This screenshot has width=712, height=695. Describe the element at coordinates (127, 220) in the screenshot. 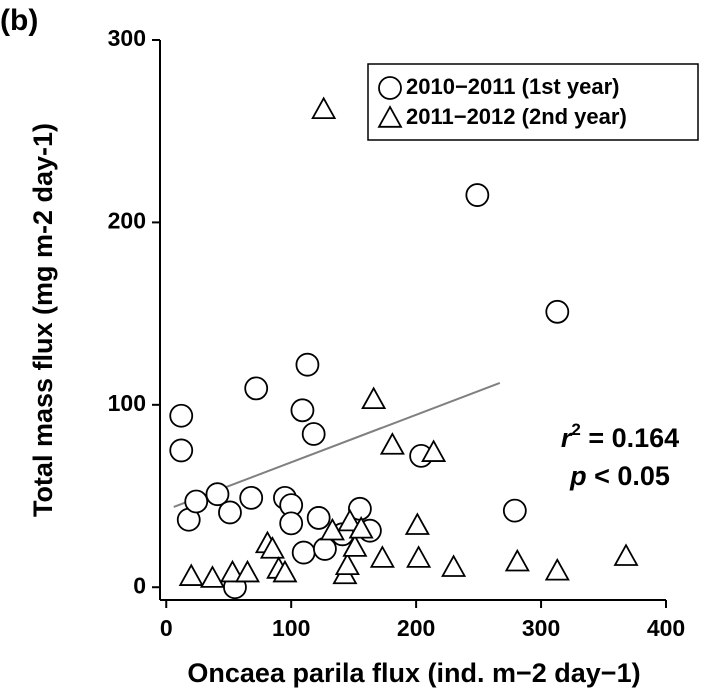

I see `y-tick-label: 200` at that location.